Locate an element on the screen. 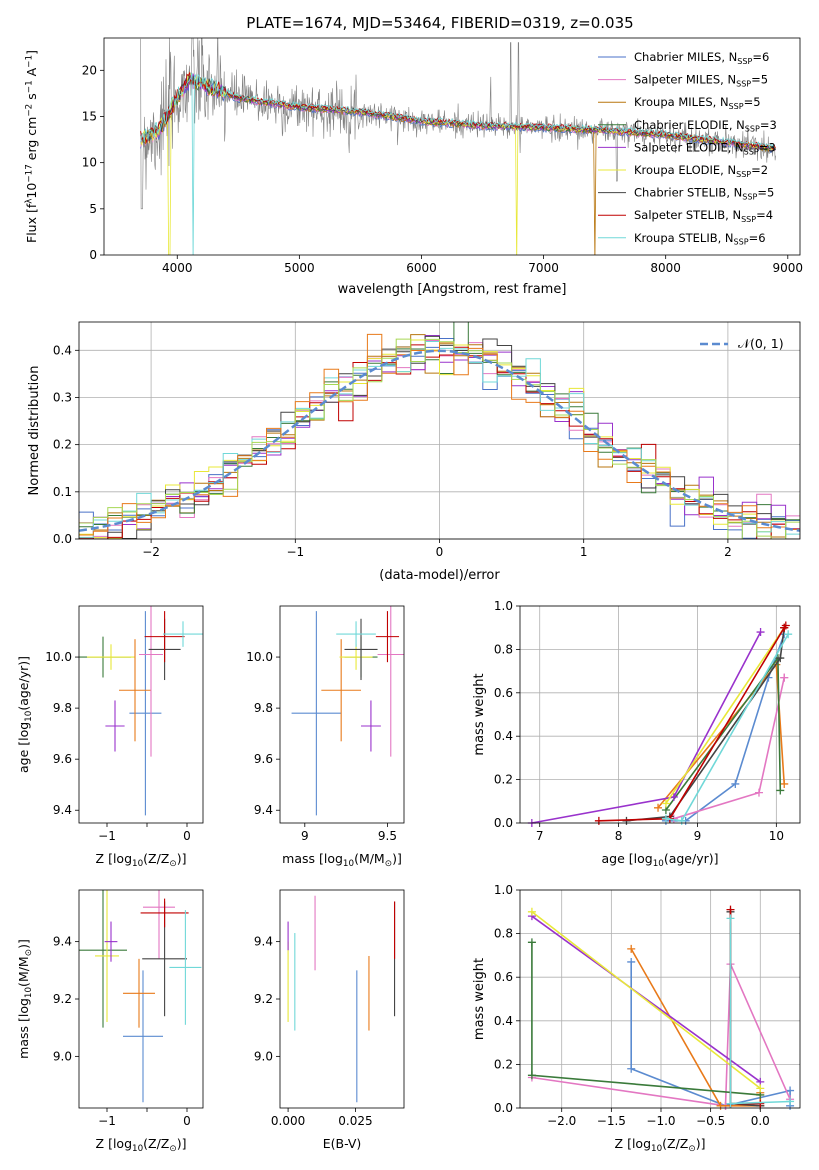 The image size is (819, 1170). x-axis-label: E(B-V) is located at coordinates (342, 1143).